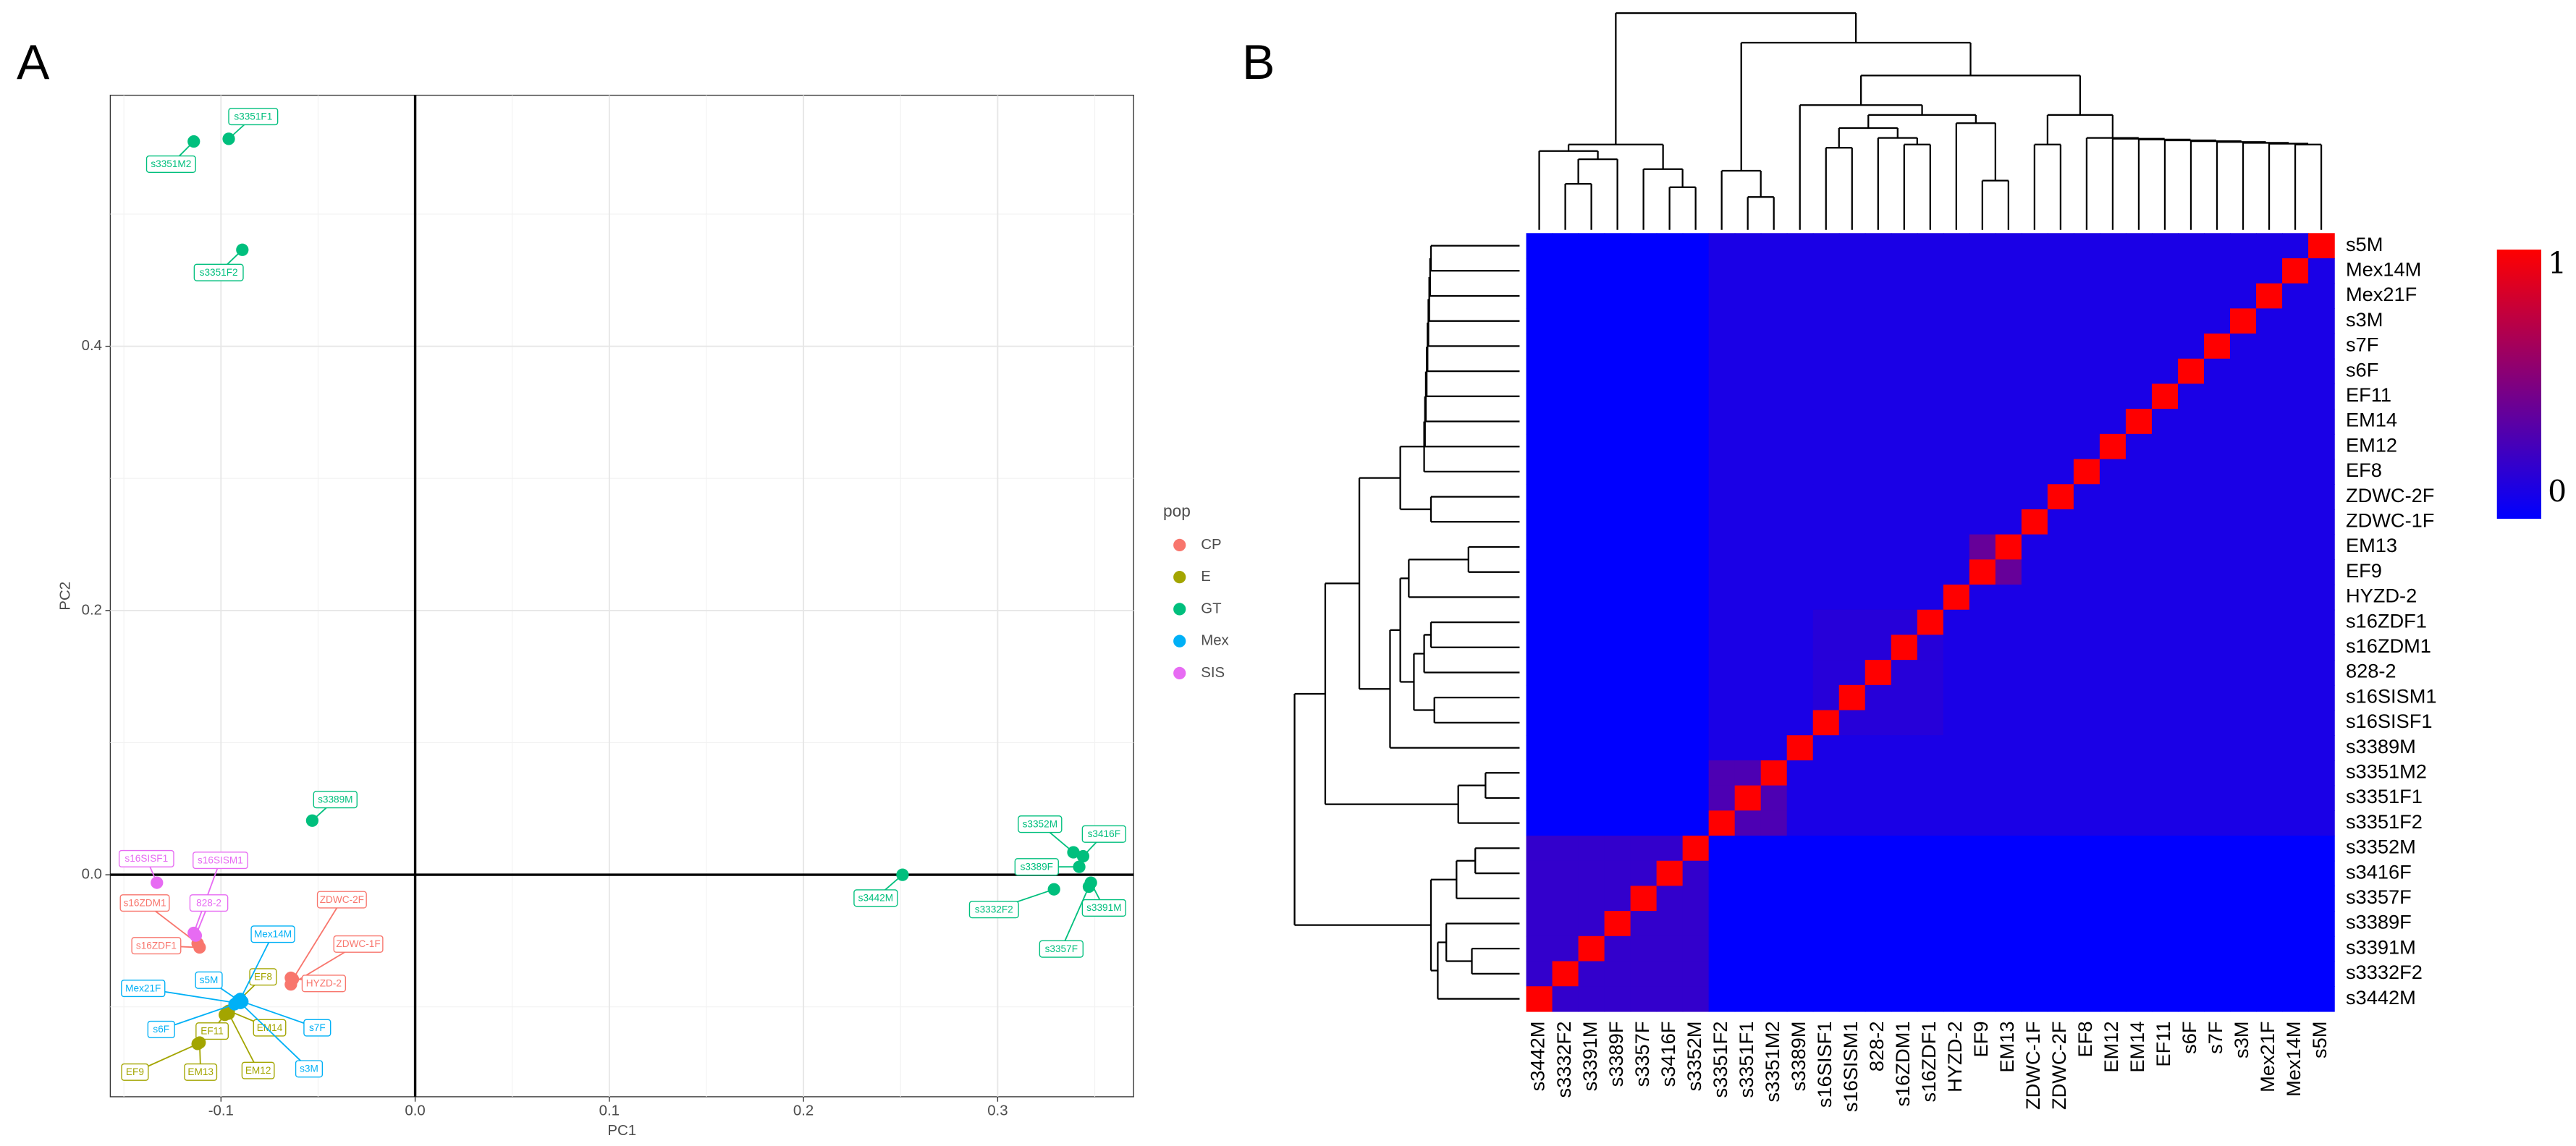 Image resolution: width=2576 pixels, height=1146 pixels. Describe the element at coordinates (2389, 721) in the screenshot. I see `row-label: s16SISF1` at that location.